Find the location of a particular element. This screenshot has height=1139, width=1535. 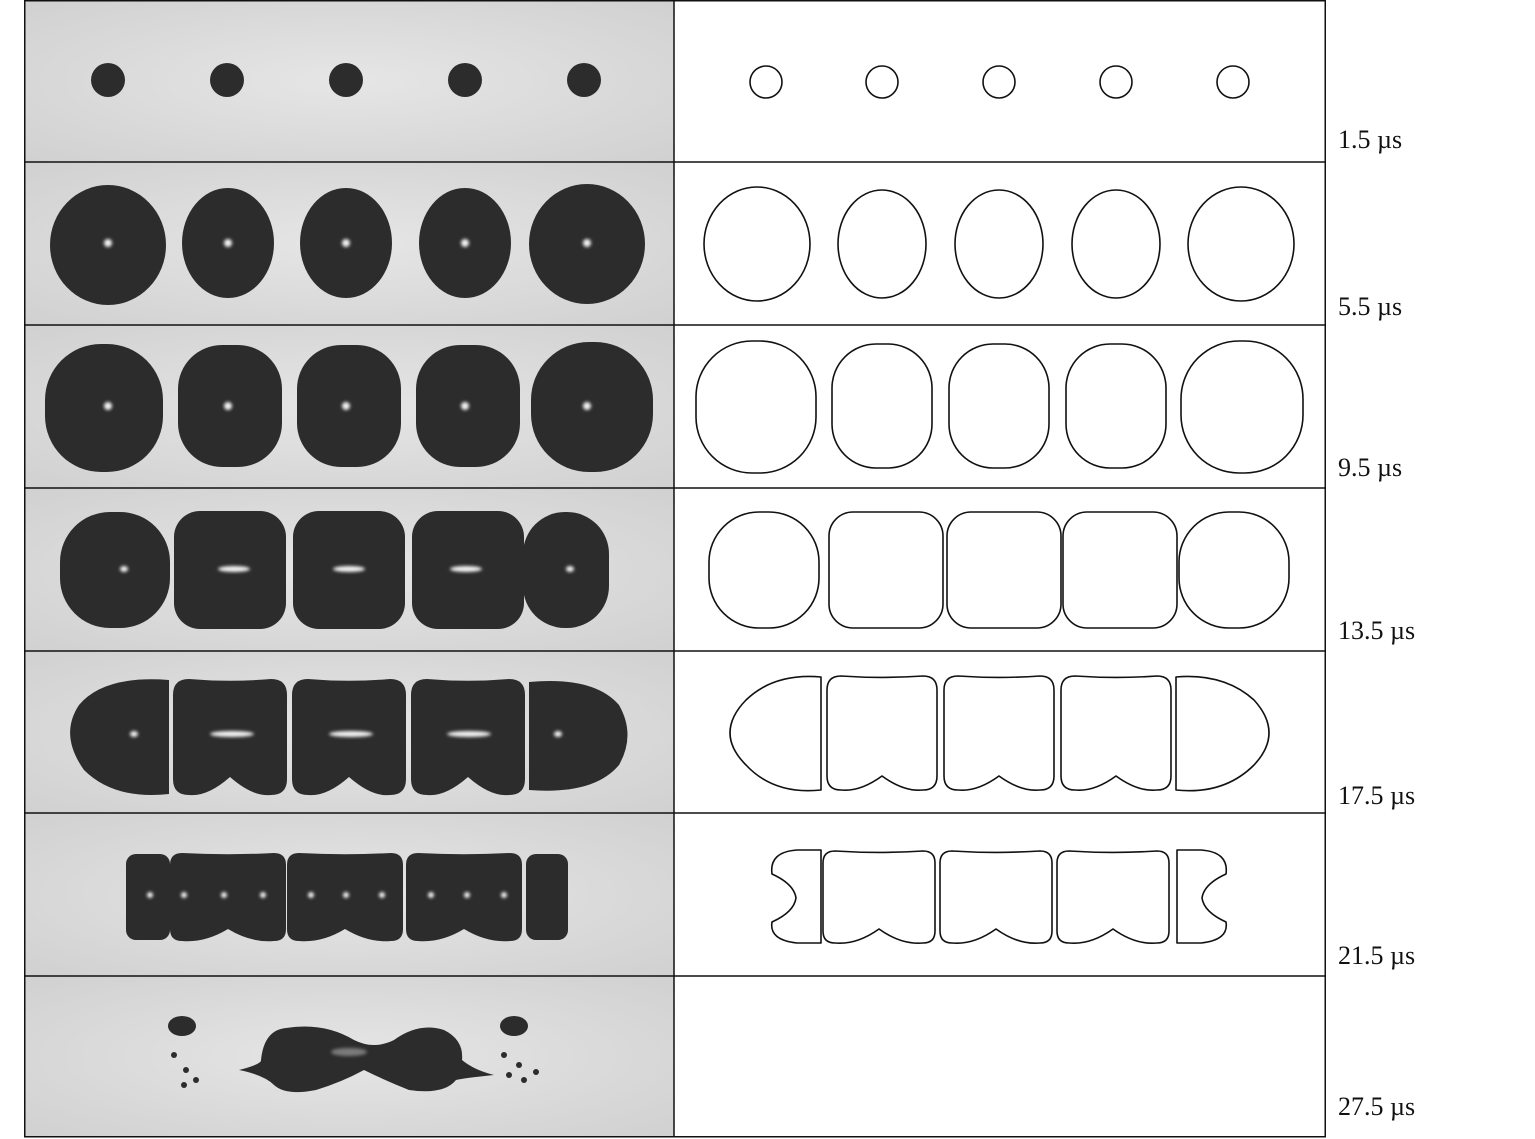

photo-fragment-r7-left is located at coordinates (182, 1026).